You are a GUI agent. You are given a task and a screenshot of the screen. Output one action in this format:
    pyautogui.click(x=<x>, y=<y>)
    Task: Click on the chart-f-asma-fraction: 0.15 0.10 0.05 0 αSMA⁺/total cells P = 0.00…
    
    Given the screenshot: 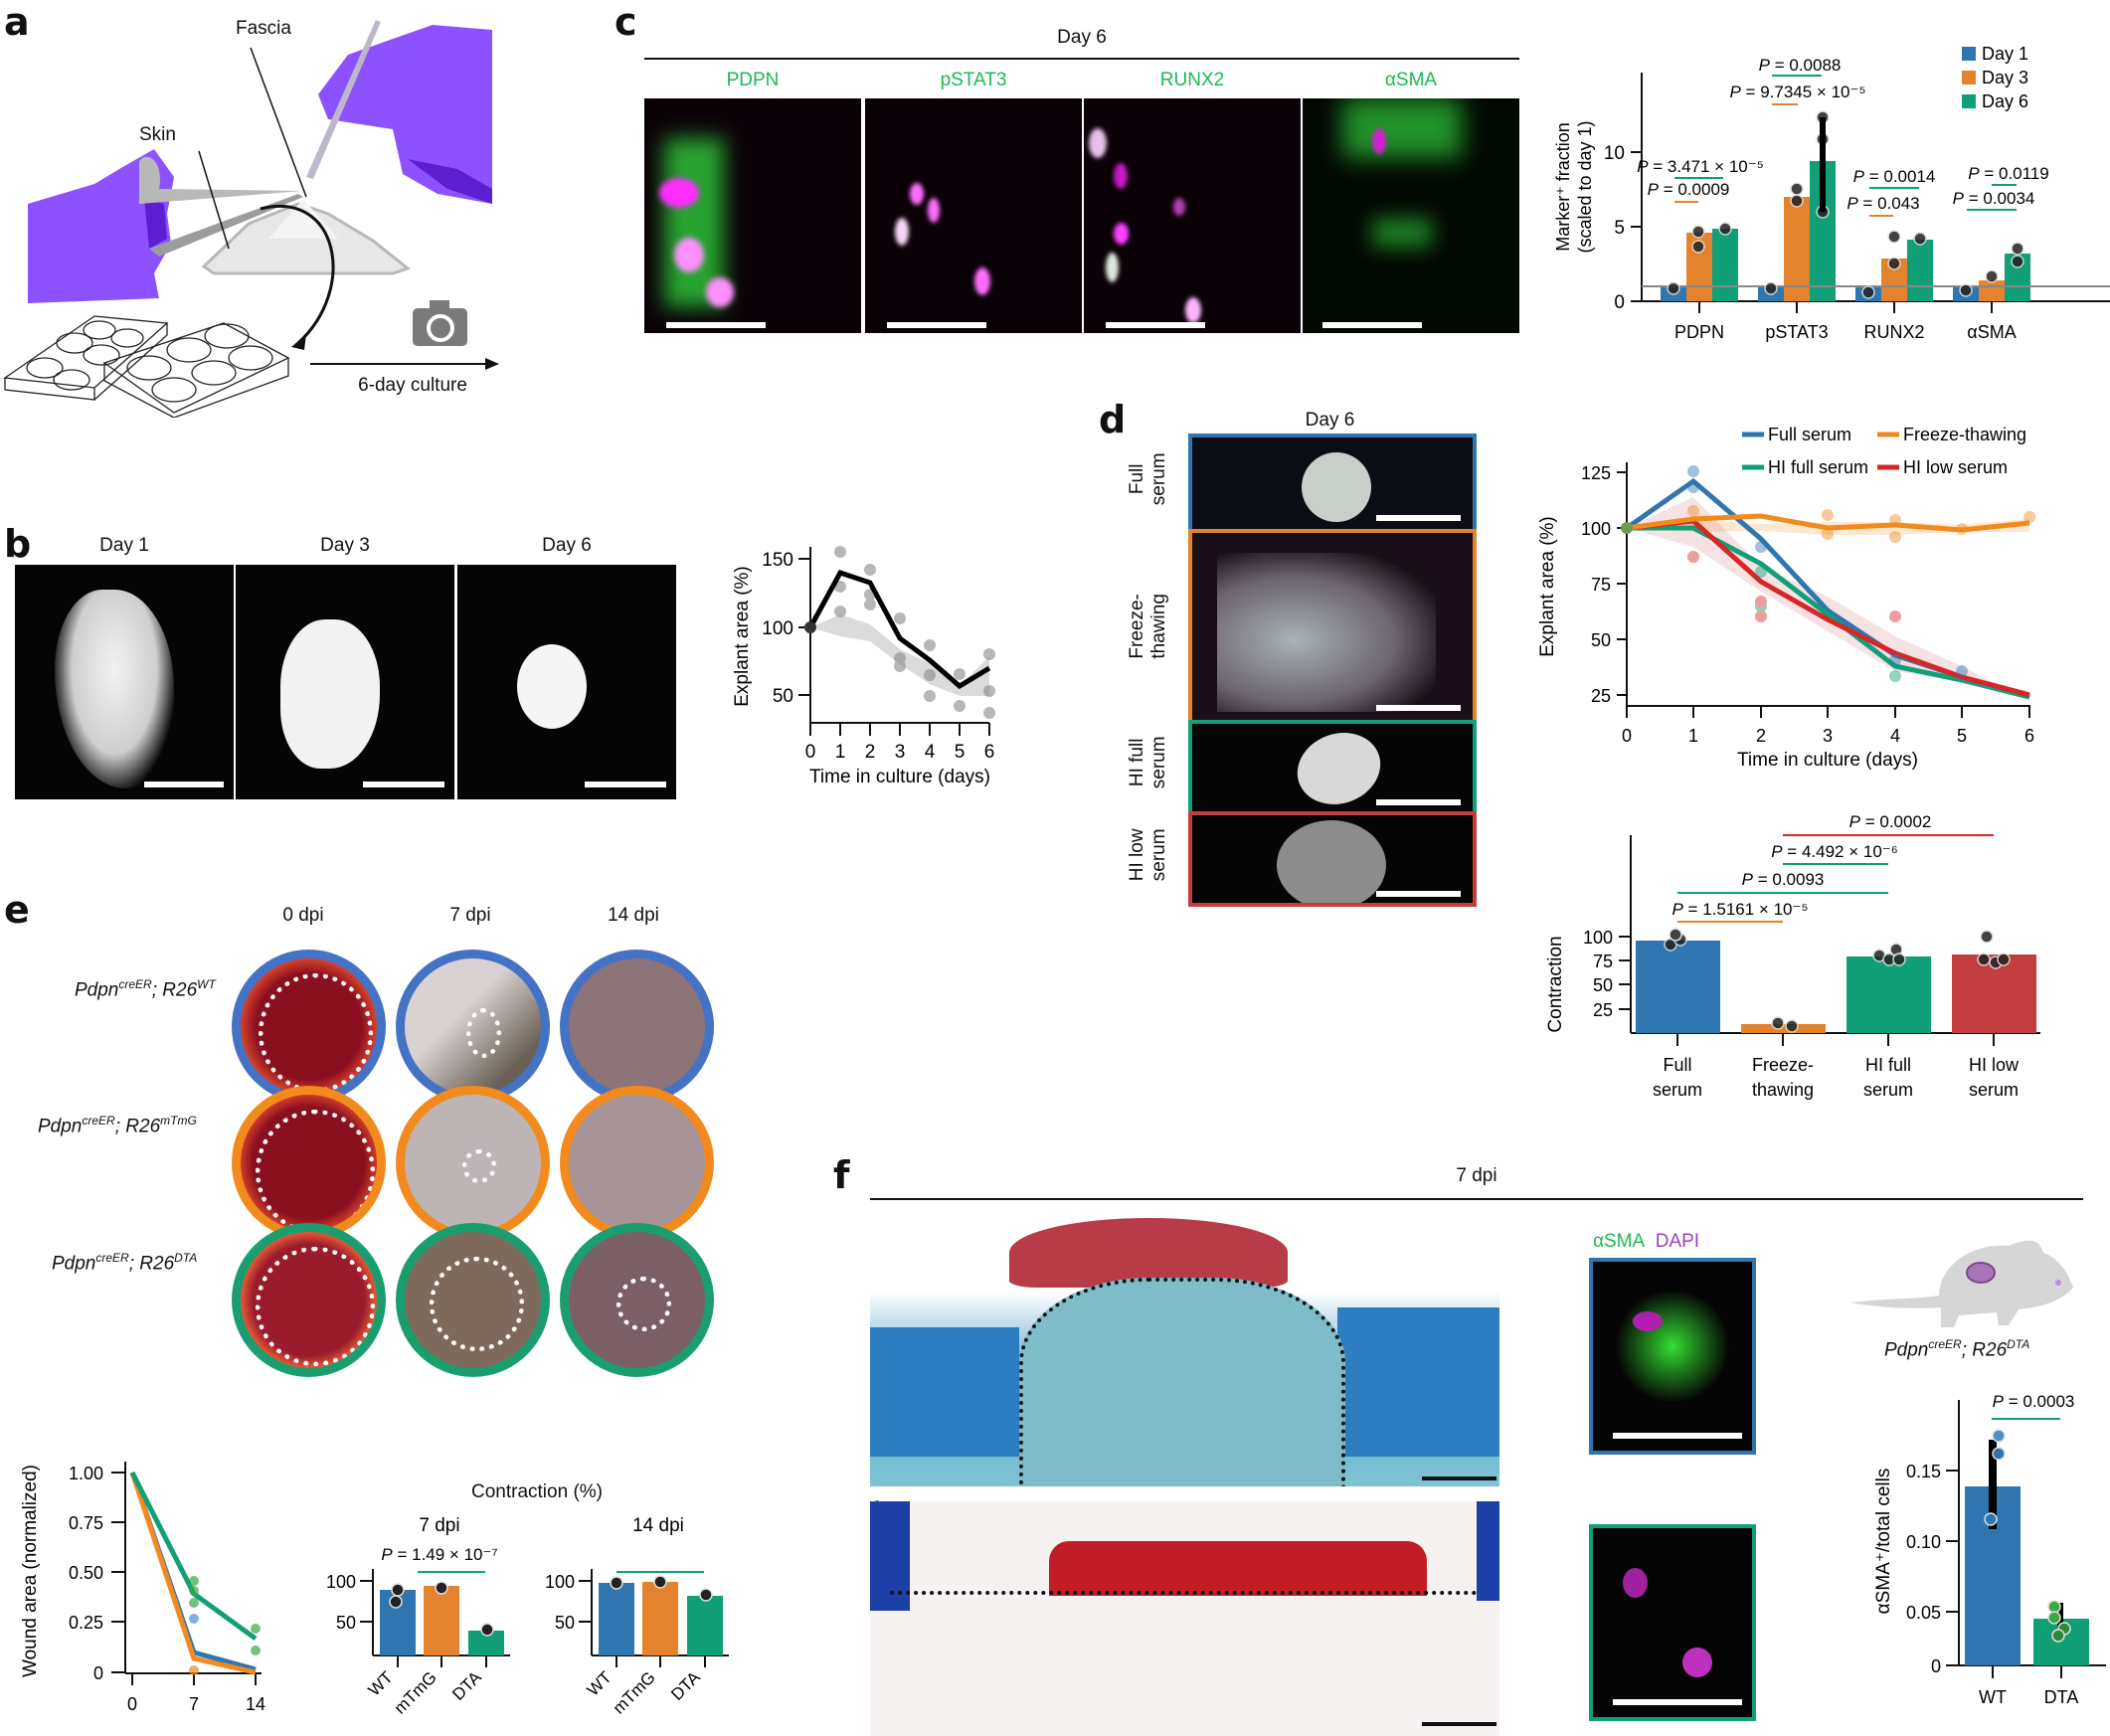 What is the action you would take?
    pyautogui.click(x=1989, y=1550)
    